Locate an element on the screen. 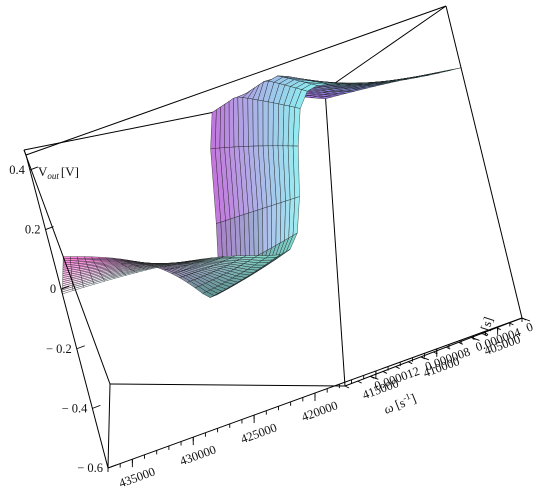 The width and height of the screenshot is (550, 499). z-tick-label: − 0.4 is located at coordinates (75, 408).